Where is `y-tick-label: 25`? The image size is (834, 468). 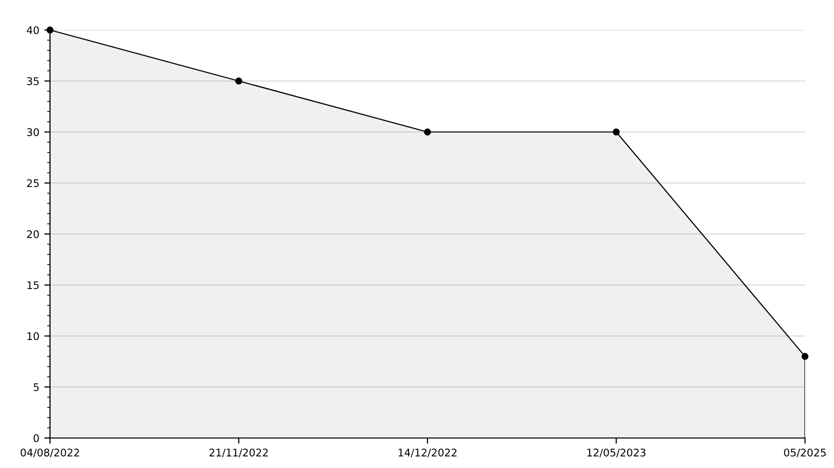 y-tick-label: 25 is located at coordinates (33, 183).